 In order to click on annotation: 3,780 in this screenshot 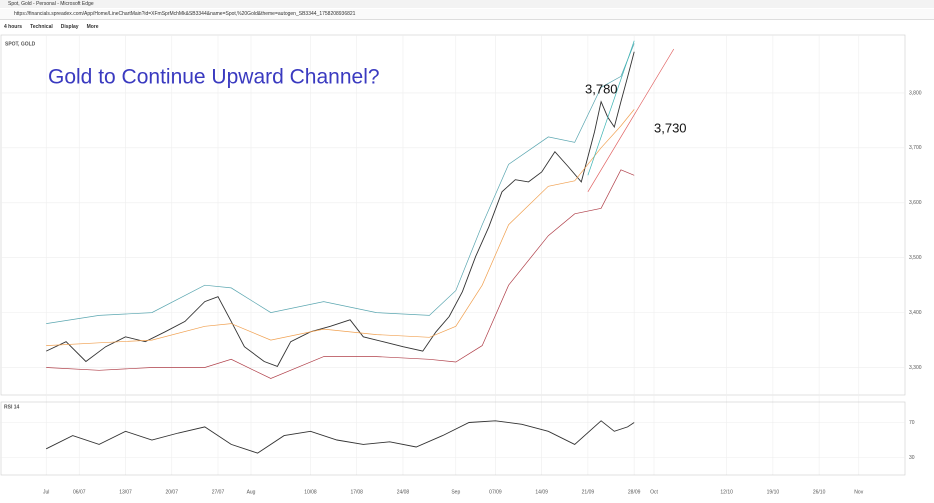, I will do `click(601, 88)`.